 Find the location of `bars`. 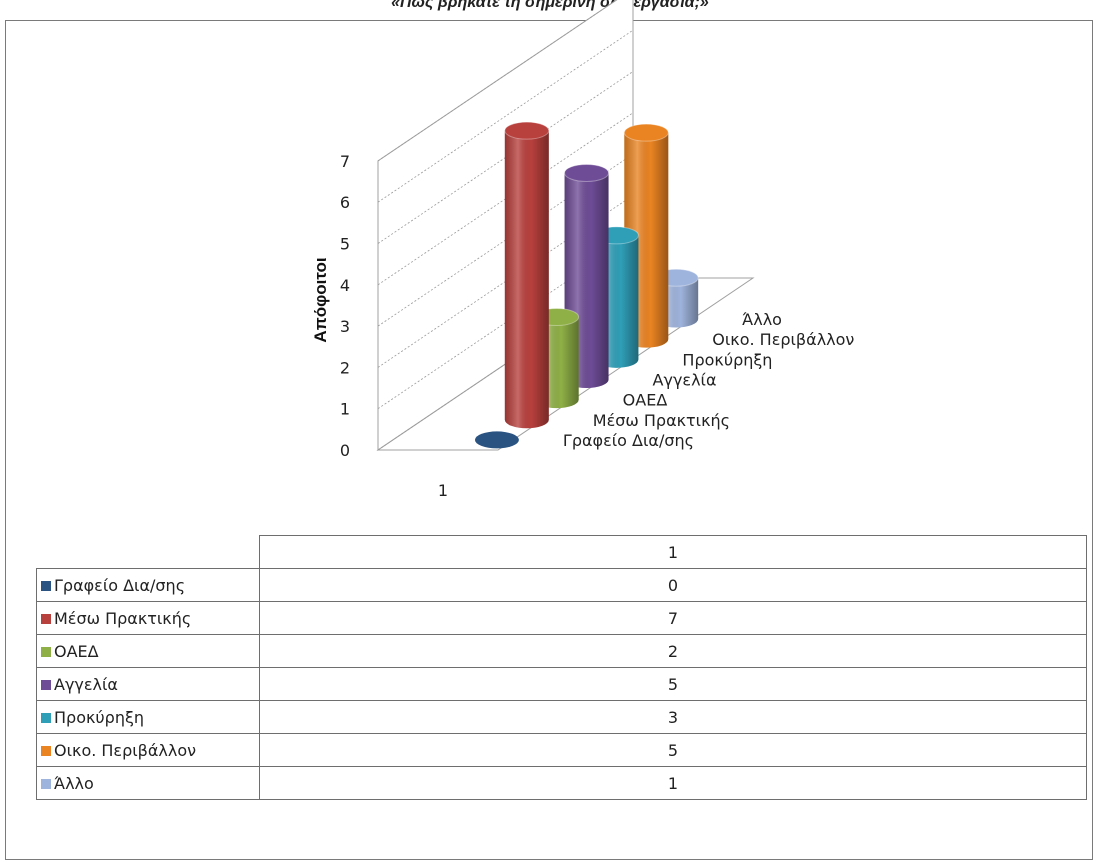

bars is located at coordinates (586, 285).